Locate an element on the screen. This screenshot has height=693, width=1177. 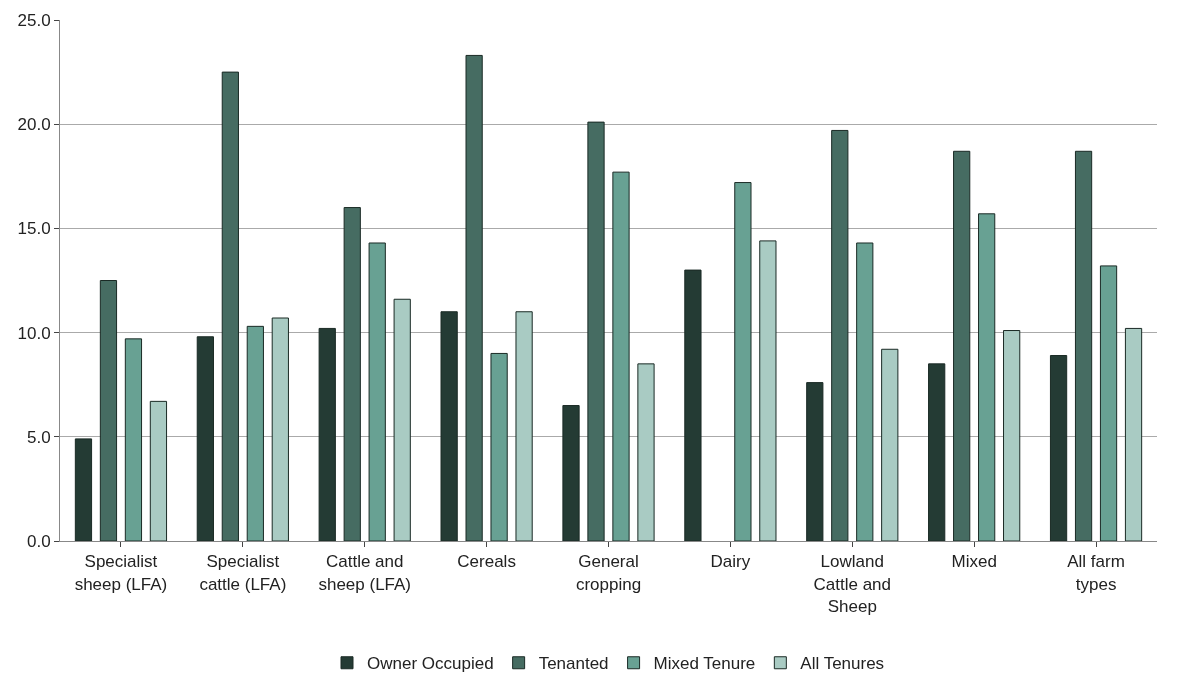
x-tick-label: Specialist sheep (LFA) is located at coordinates (121, 573).